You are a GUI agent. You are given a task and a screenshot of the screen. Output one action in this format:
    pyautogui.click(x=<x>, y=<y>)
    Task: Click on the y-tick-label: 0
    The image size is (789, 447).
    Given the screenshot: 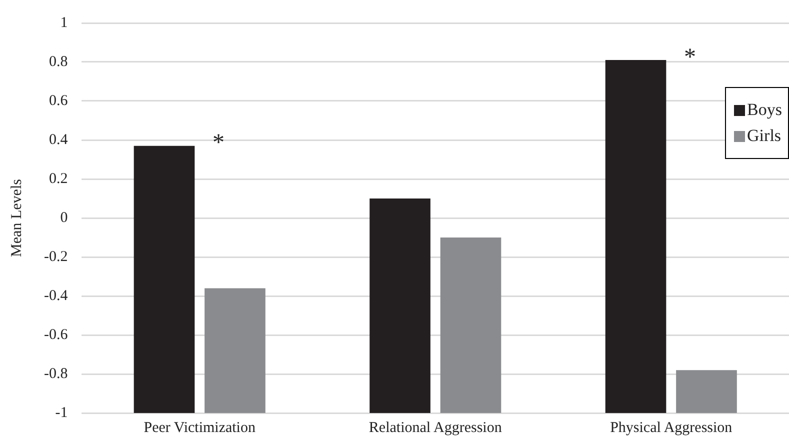 What is the action you would take?
    pyautogui.click(x=64, y=218)
    